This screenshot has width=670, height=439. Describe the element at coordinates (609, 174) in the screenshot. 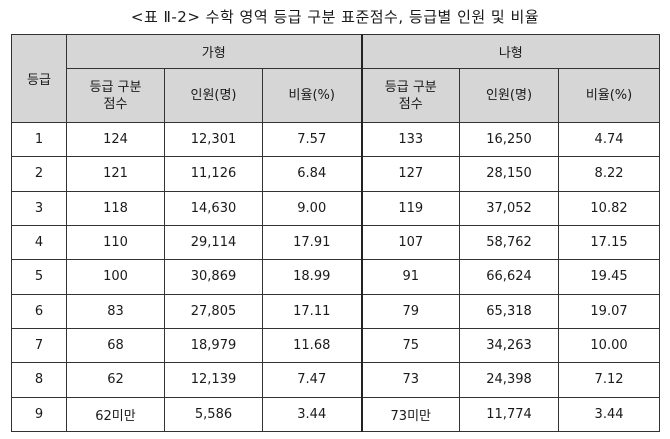

I see `cell-b-ratio: 8.22` at that location.